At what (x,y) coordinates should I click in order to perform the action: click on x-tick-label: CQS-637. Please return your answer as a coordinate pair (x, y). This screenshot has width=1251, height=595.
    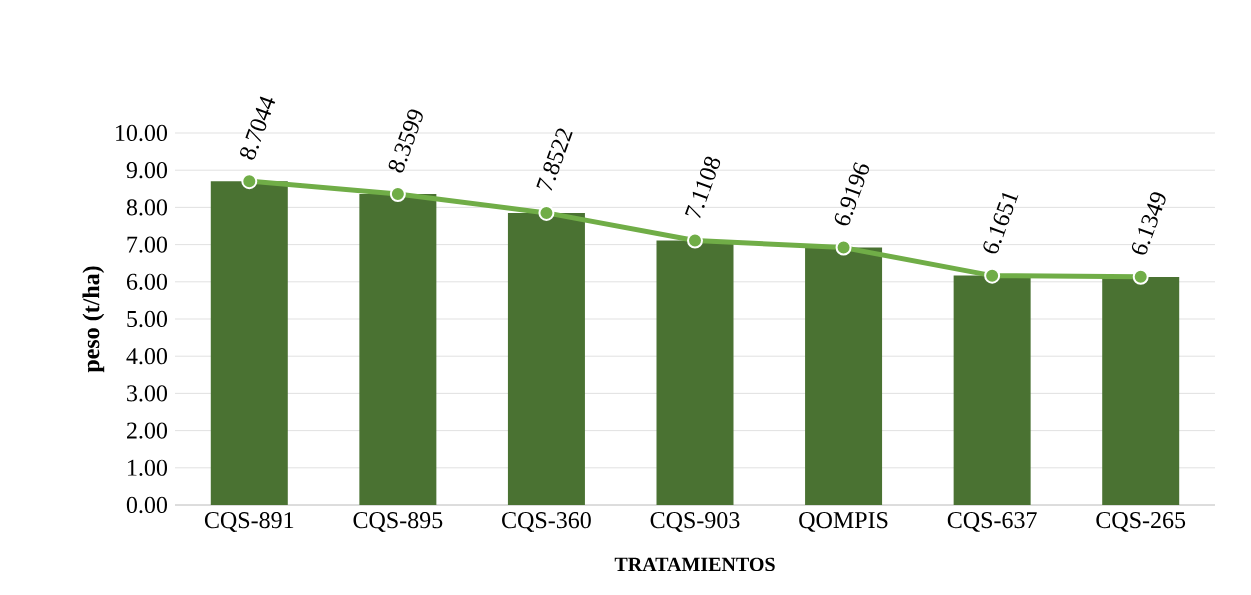
    Looking at the image, I should click on (992, 522).